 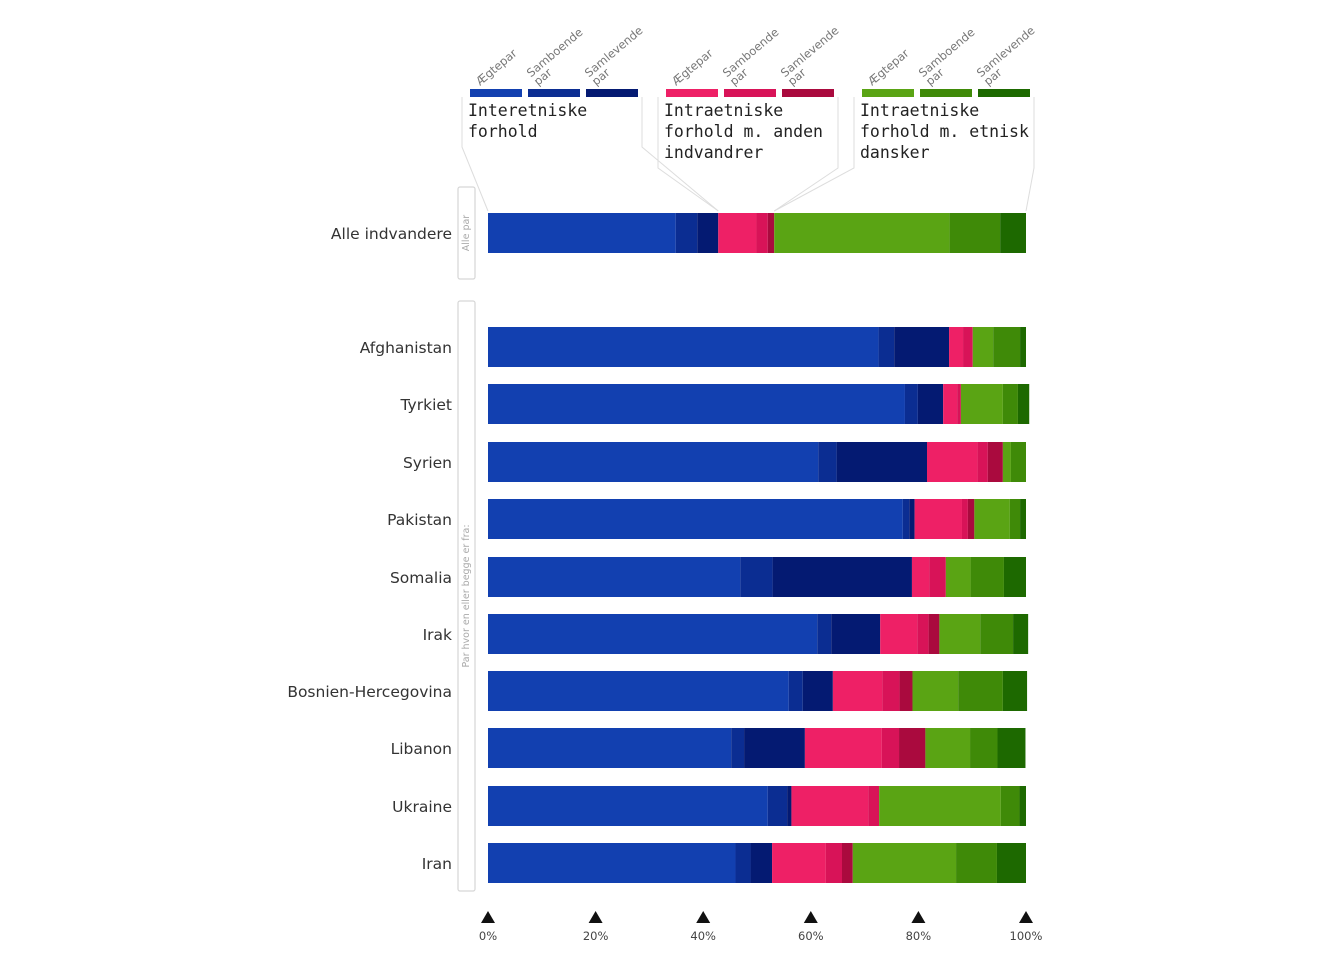 I want to click on category-label: Alle indvandere, so click(x=391, y=234).